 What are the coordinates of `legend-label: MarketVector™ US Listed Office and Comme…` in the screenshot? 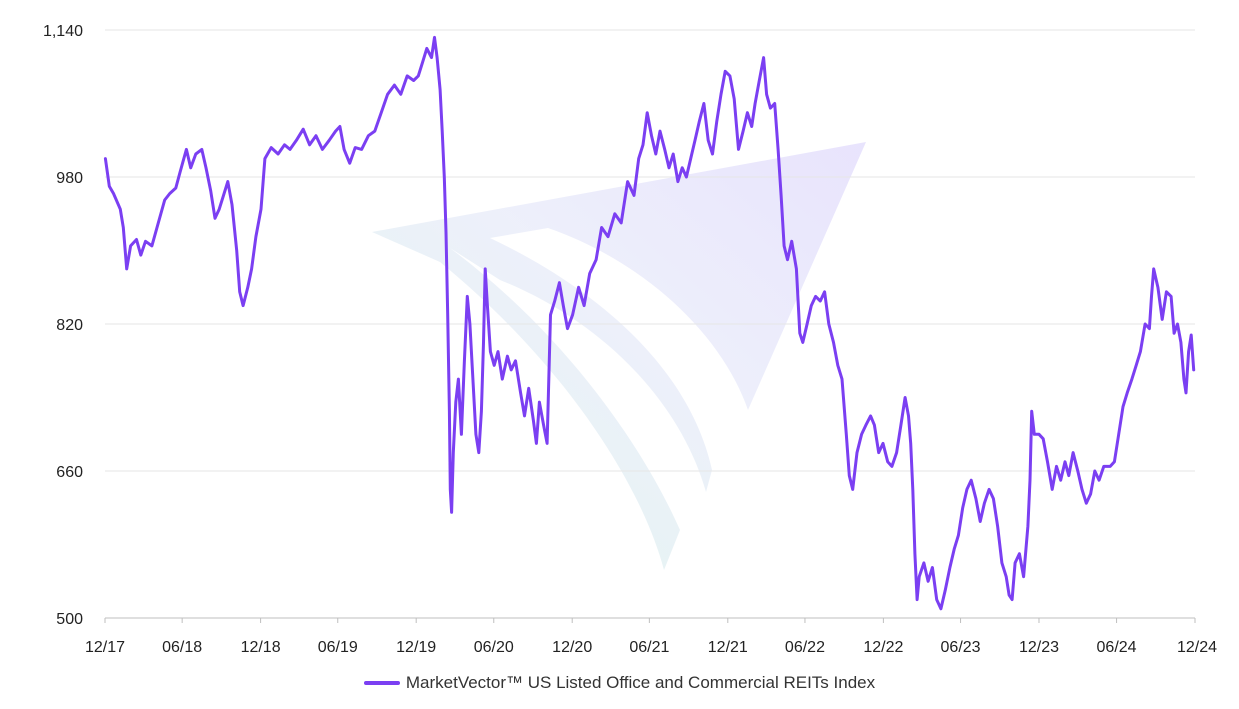 It's located at (640, 682).